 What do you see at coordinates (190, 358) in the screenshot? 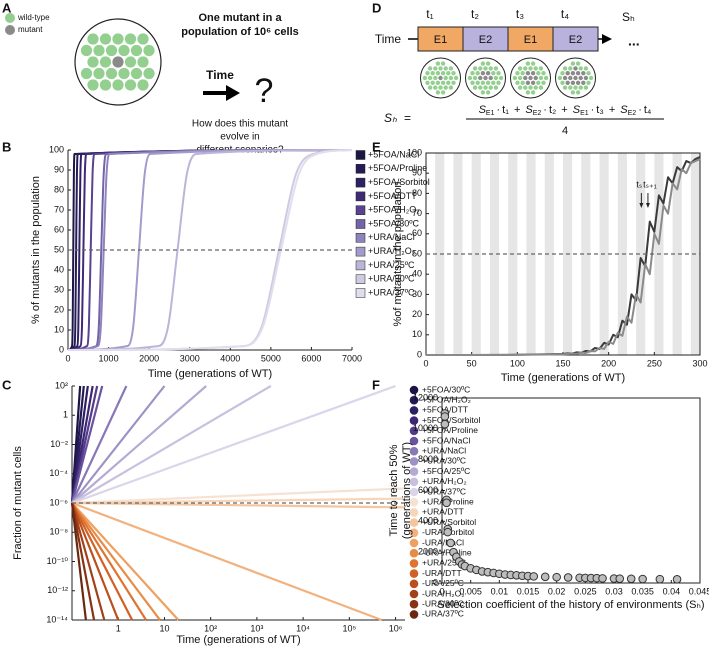
I see `x-tick-label: 3000` at bounding box center [190, 358].